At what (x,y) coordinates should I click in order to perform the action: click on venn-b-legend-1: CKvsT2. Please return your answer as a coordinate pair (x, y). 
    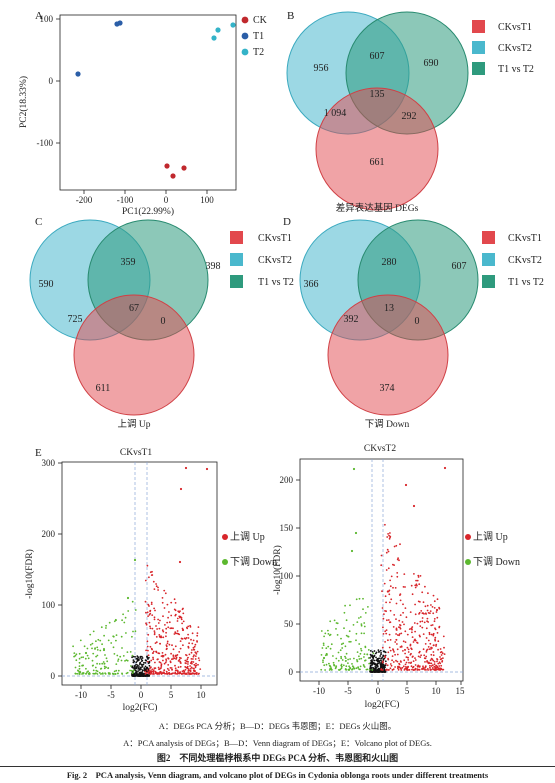
    Looking at the image, I should click on (515, 48).